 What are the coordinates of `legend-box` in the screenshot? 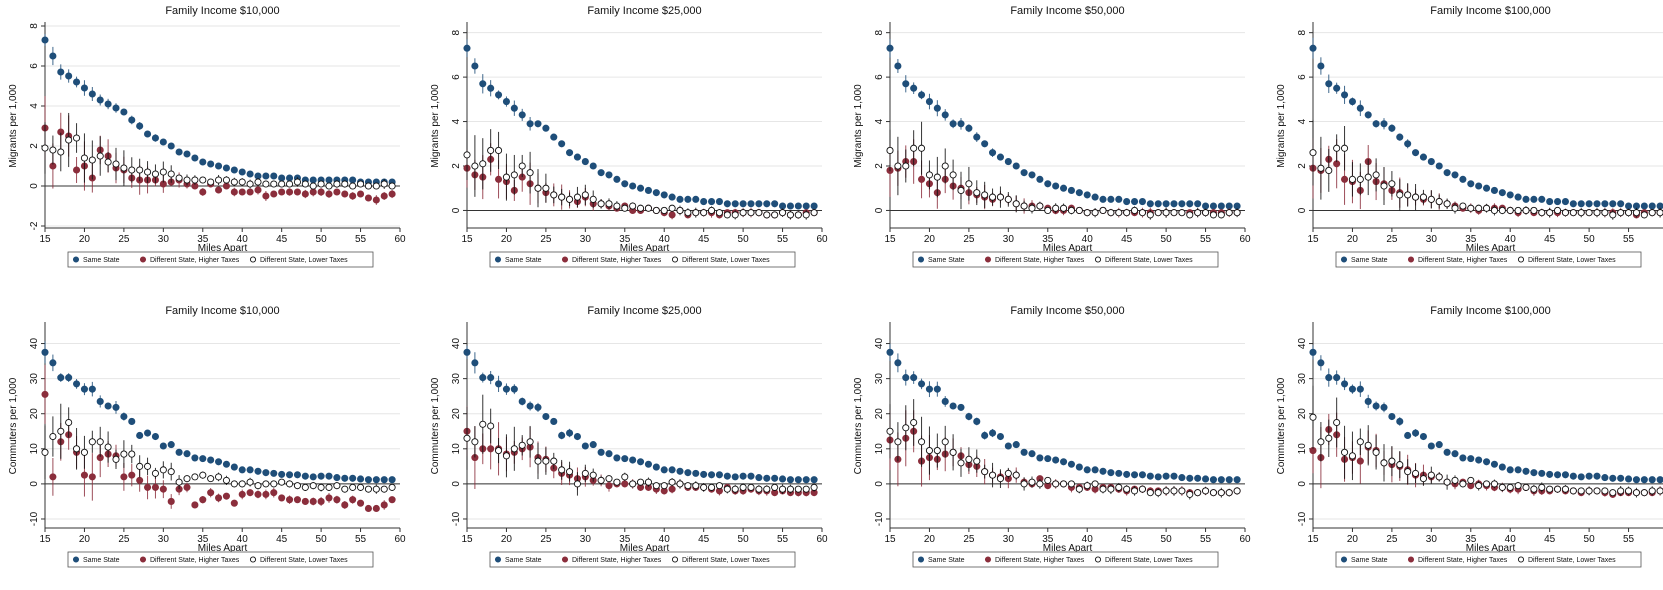 It's located at (1488, 559).